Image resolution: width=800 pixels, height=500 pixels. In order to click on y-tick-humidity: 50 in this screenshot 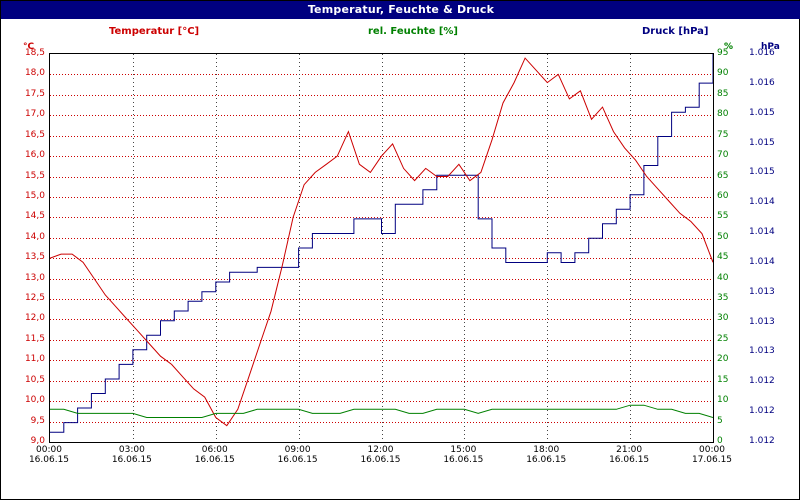, I will do `click(723, 236)`.